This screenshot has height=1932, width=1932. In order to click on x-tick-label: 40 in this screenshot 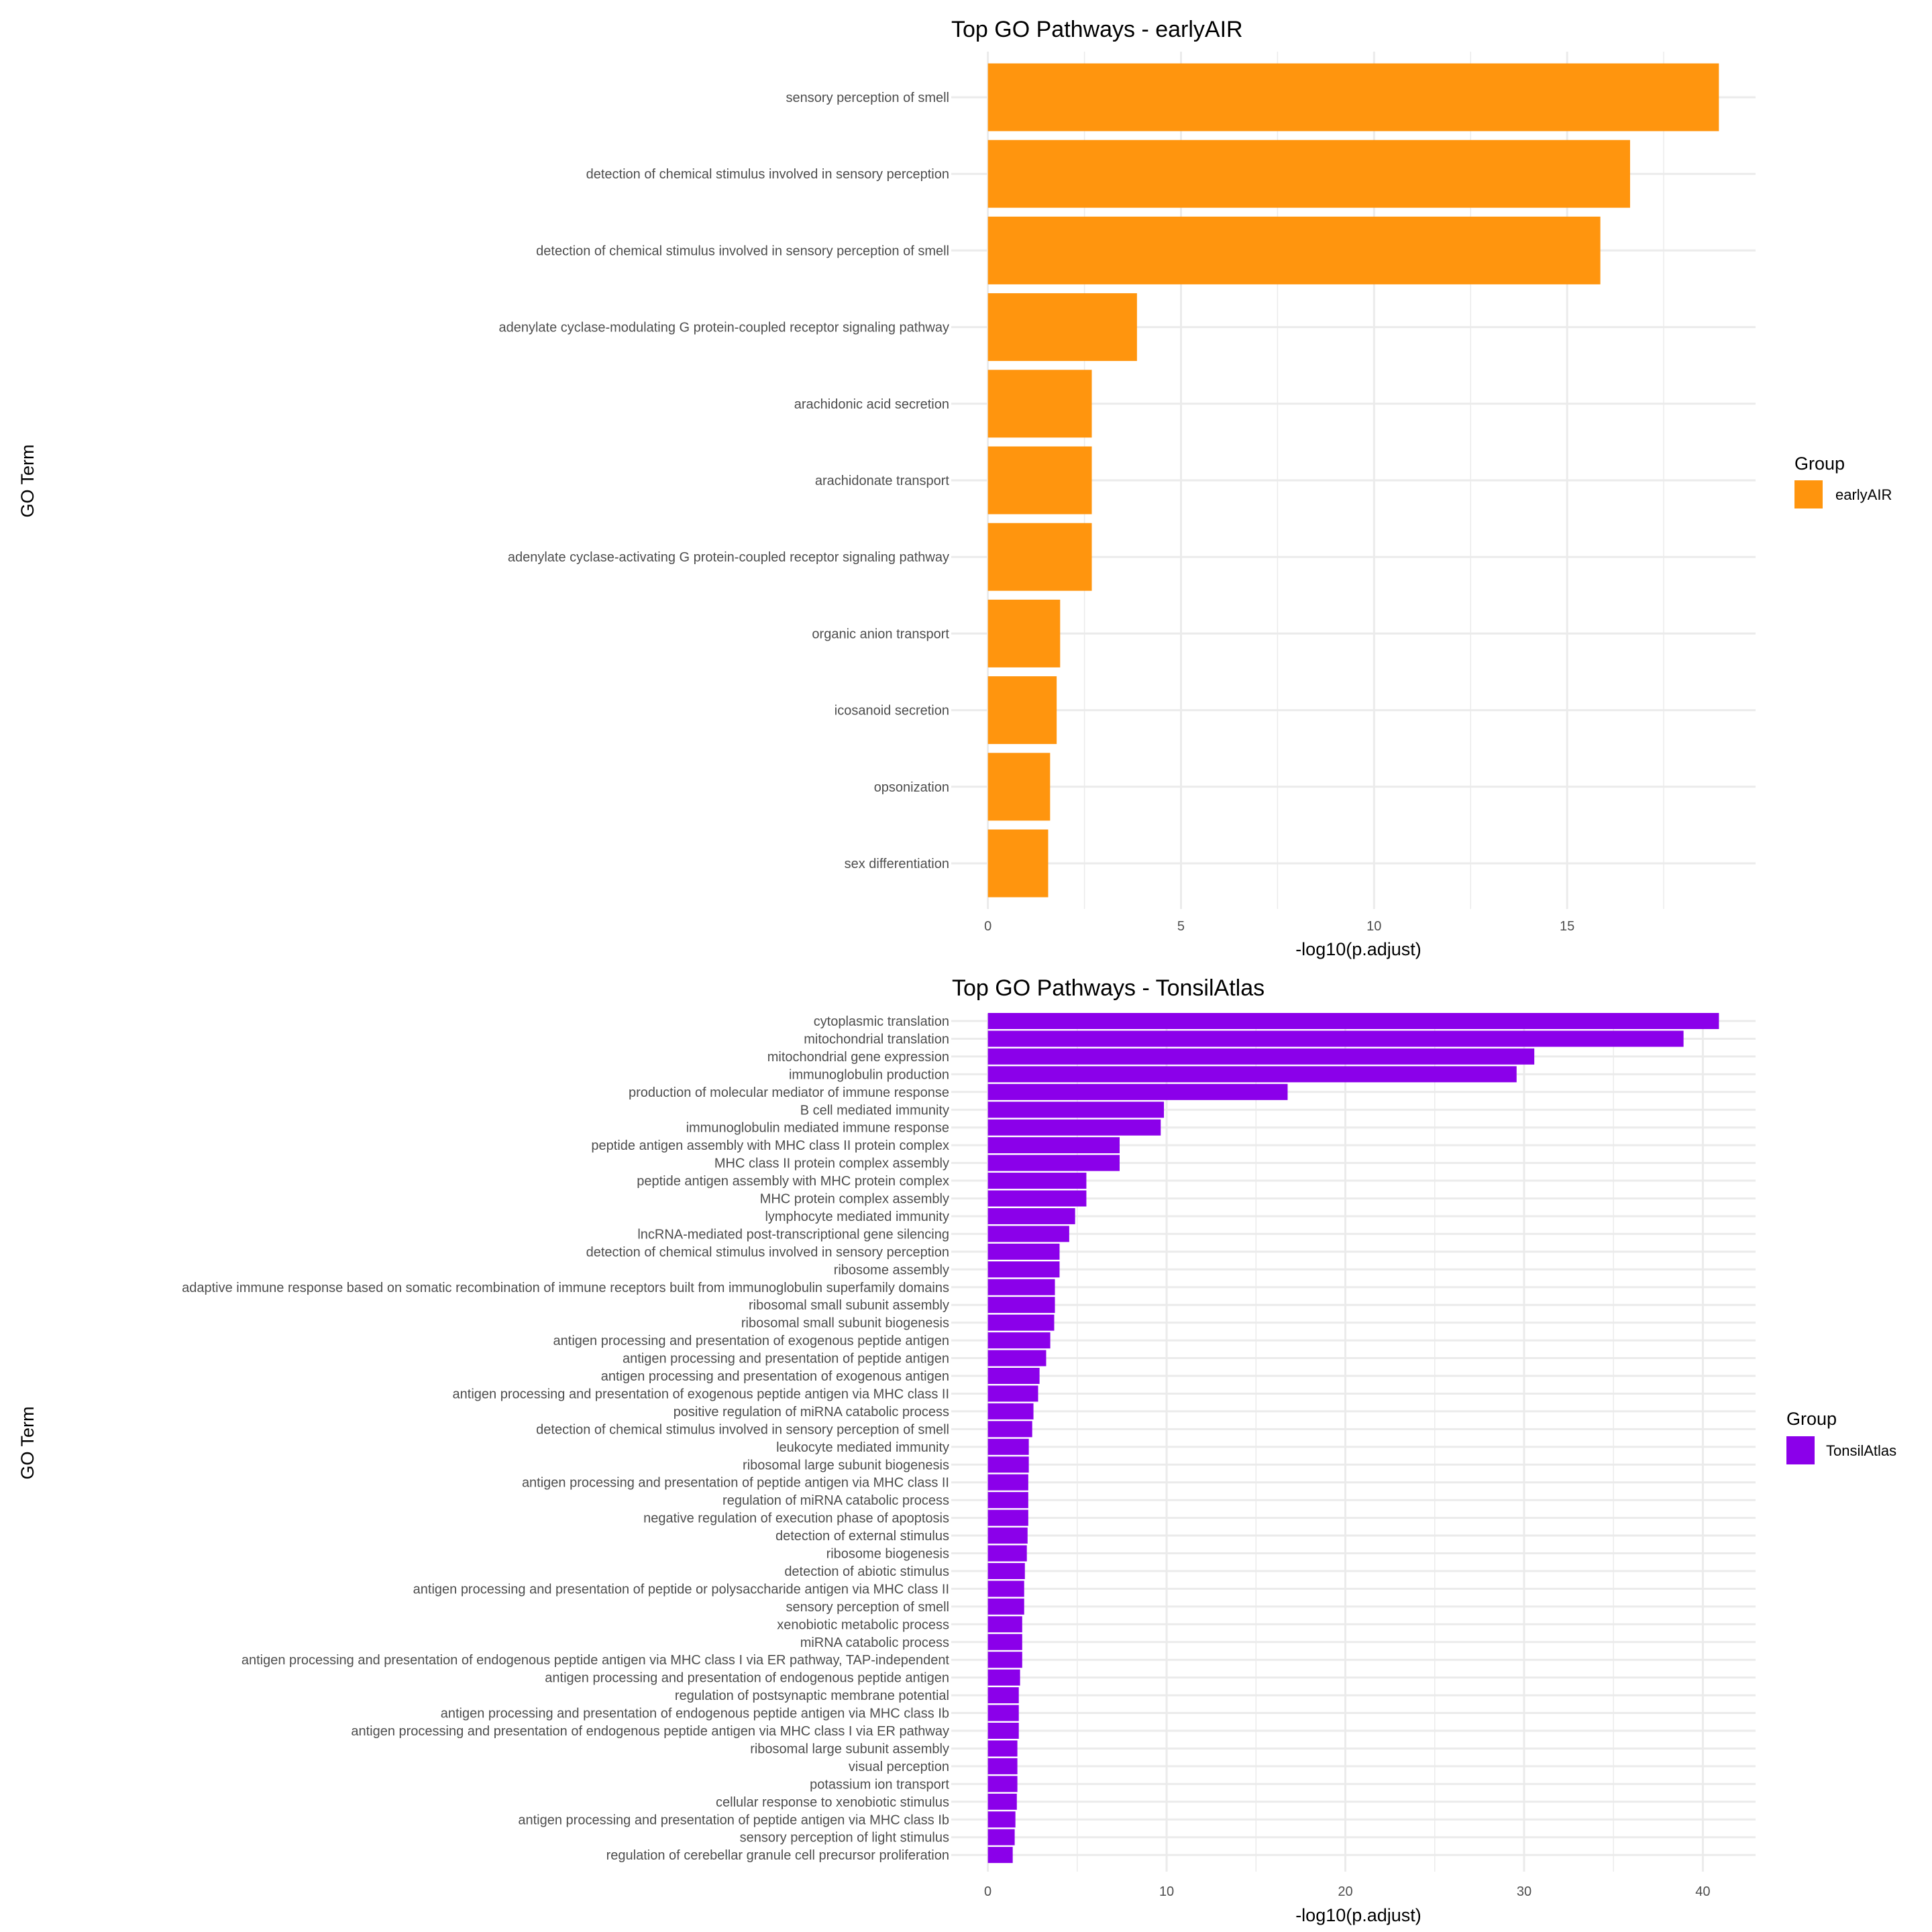, I will do `click(1702, 1891)`.